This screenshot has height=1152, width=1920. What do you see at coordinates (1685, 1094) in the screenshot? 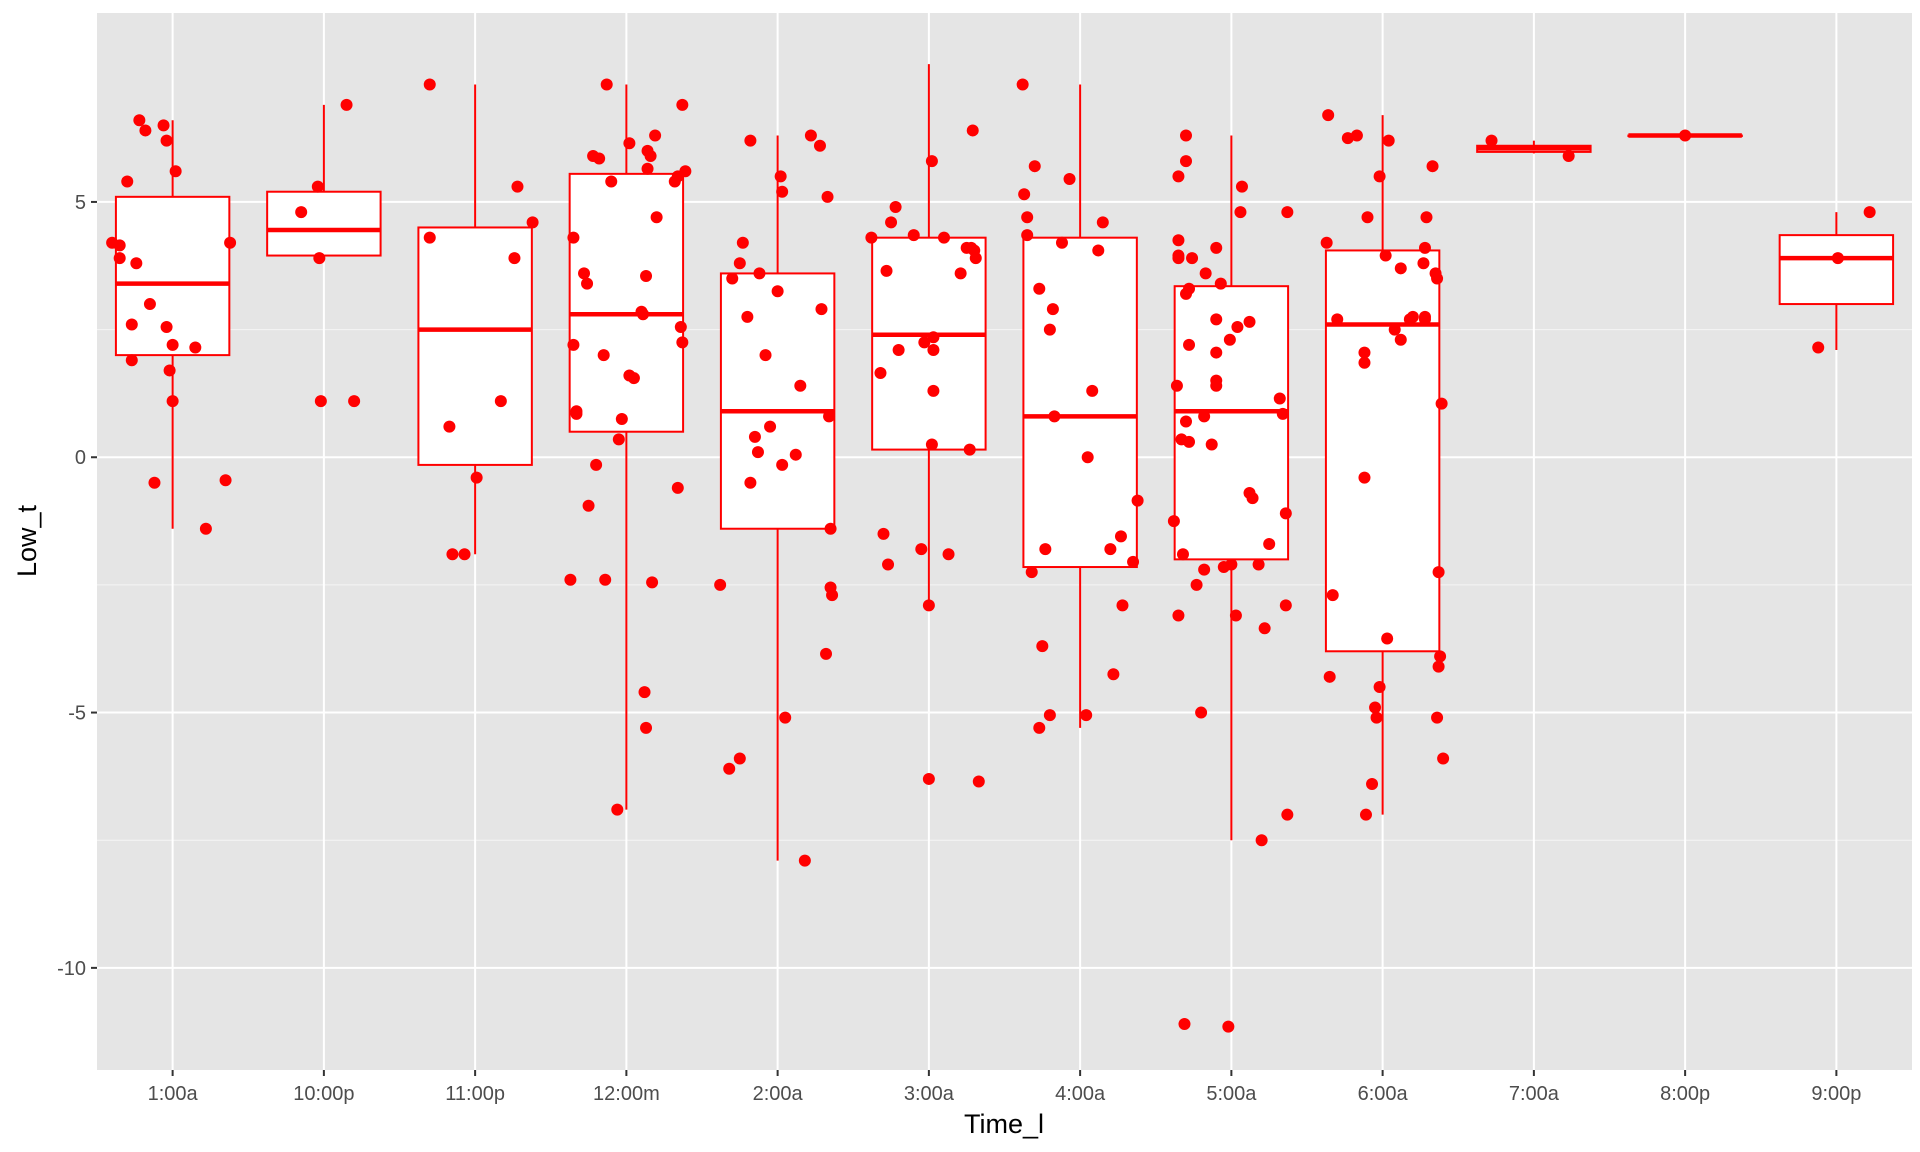
I see `x-tick-label: 8:00p` at bounding box center [1685, 1094].